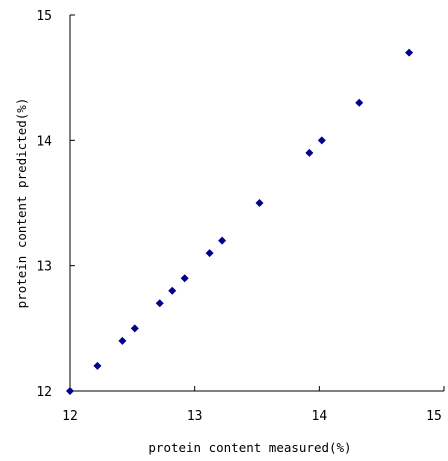 The height and width of the screenshot is (461, 448). Describe the element at coordinates (44, 392) in the screenshot. I see `y-tick-label: 12` at that location.